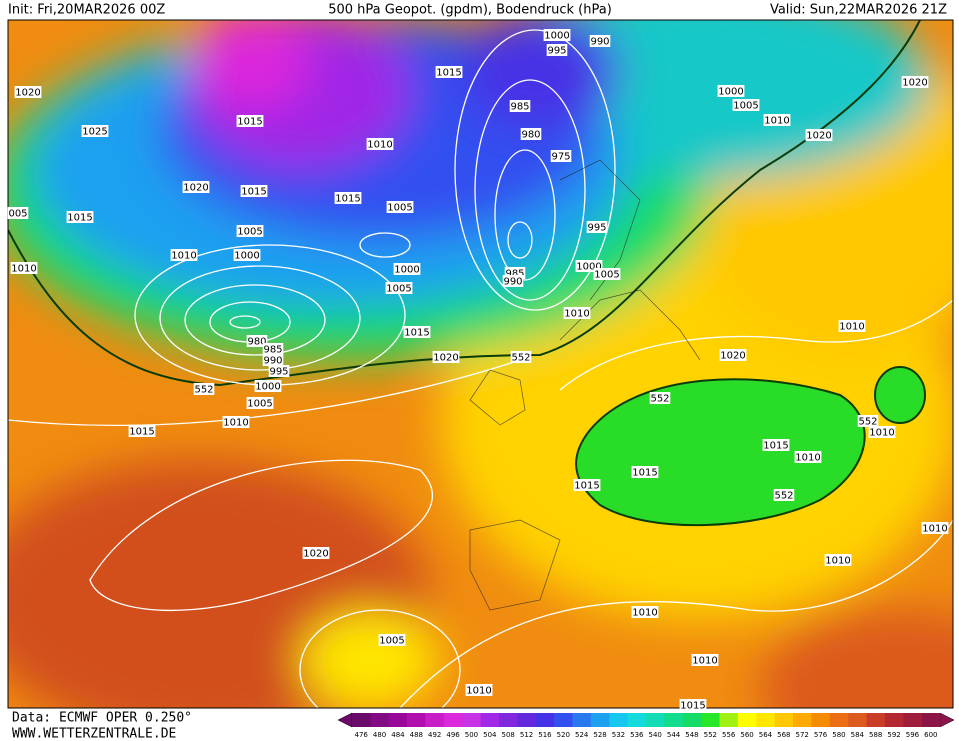 The image size is (959, 741). Describe the element at coordinates (490, 735) in the screenshot. I see `colorbar-label: 504` at that location.